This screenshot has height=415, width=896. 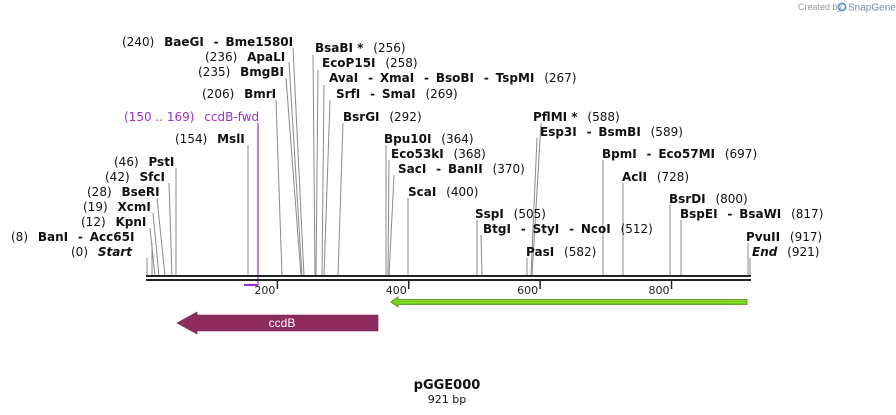 What do you see at coordinates (360, 48) in the screenshot?
I see `site-bsaBI: BsaBI * (256)` at bounding box center [360, 48].